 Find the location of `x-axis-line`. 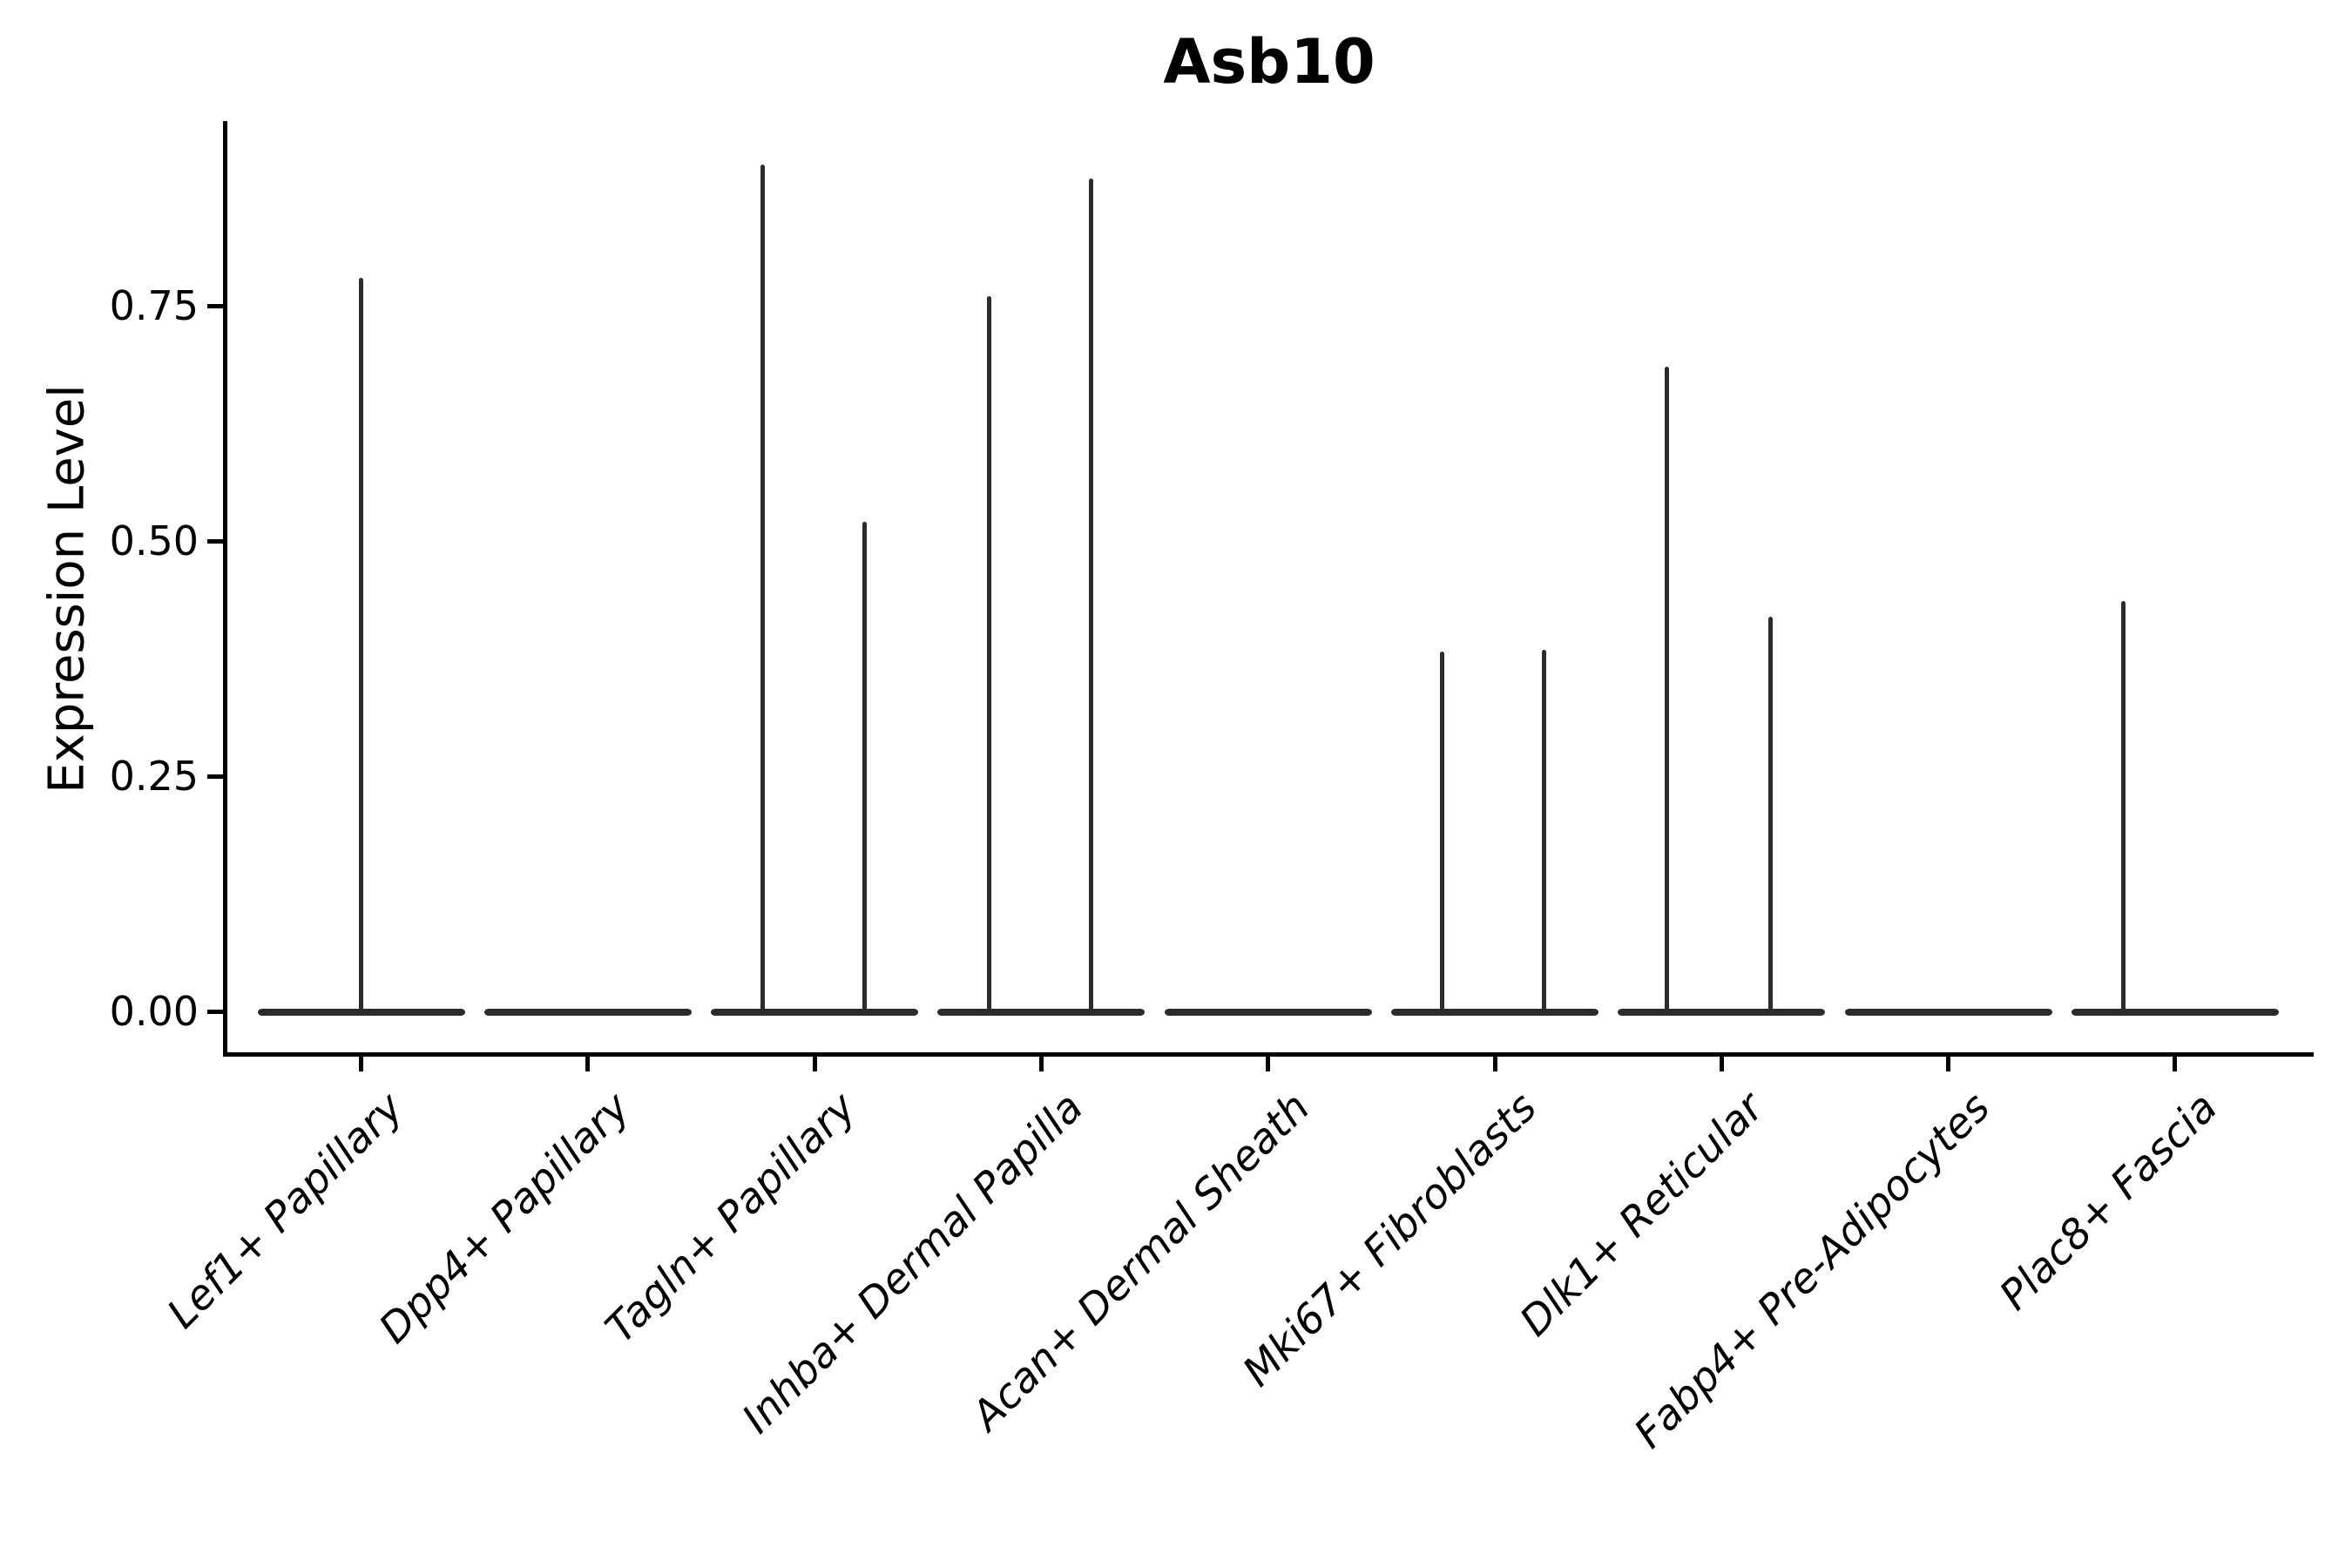

x-axis-line is located at coordinates (1268, 1054).